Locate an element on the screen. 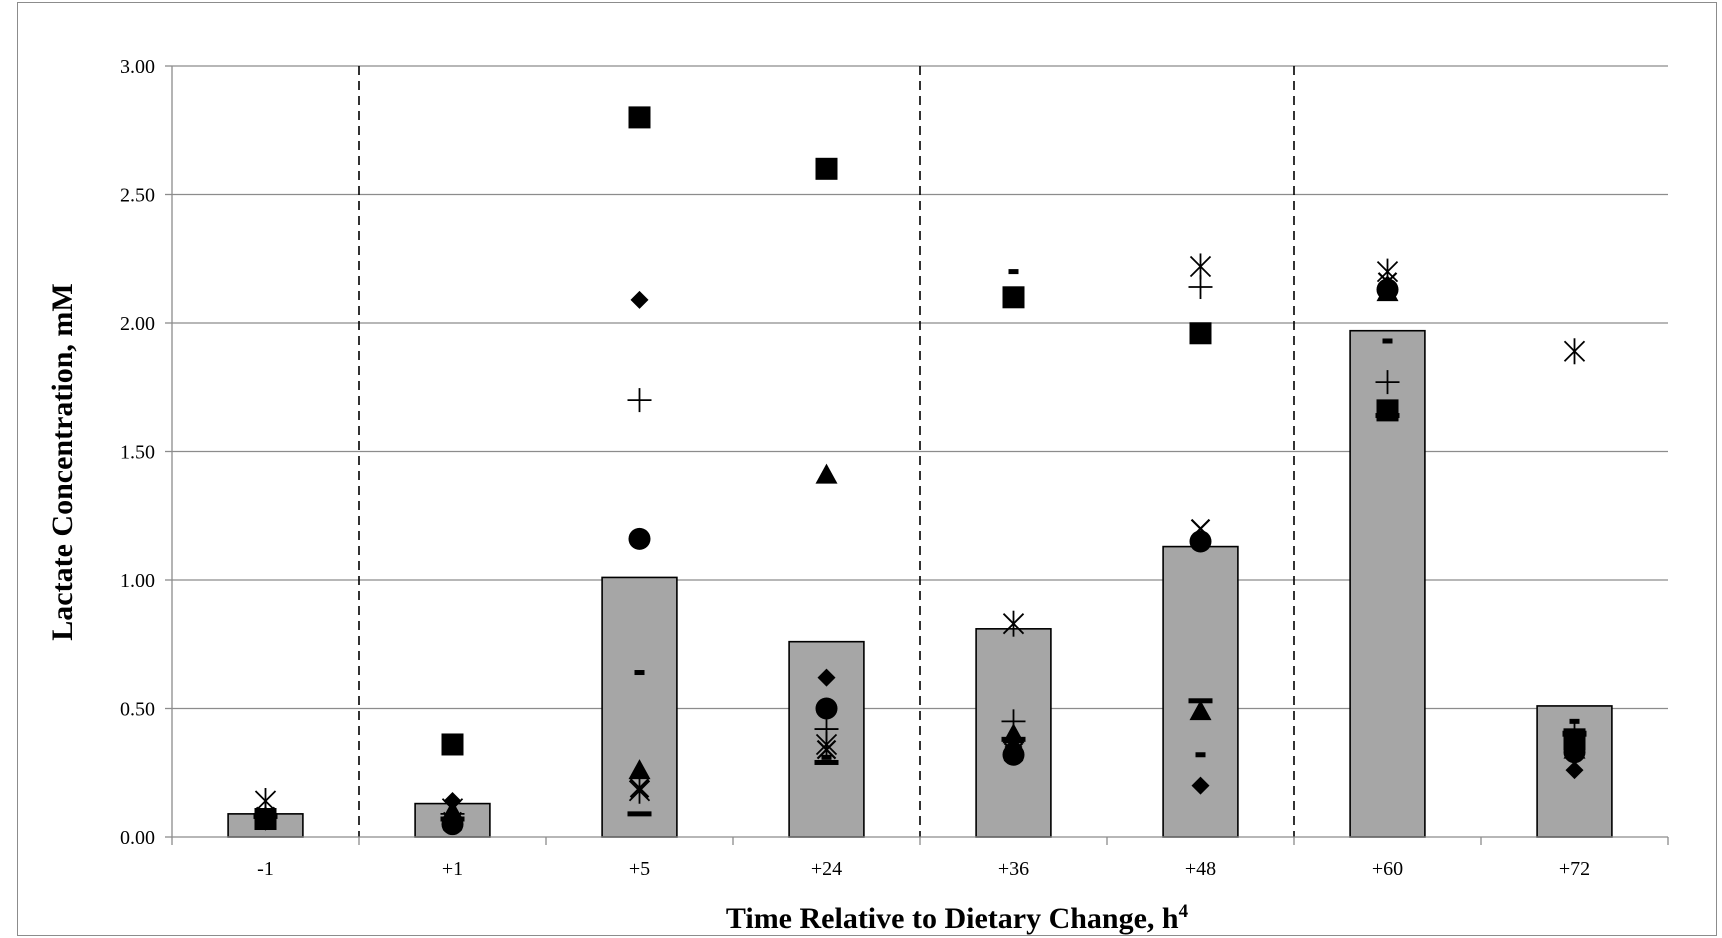 Image resolution: width=1722 pixels, height=938 pixels. x-axis-title-text: Time Relative to Dietary Change, h is located at coordinates (952, 918).